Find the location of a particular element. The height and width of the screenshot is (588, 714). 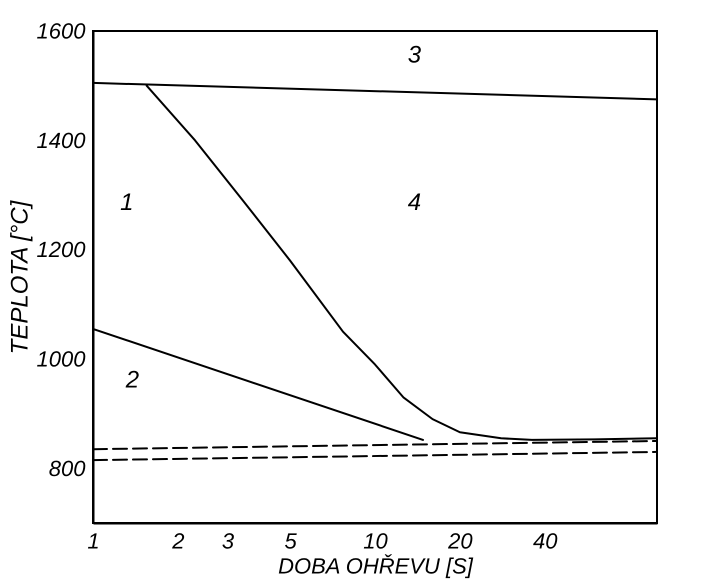

y-tick-label: 1600 is located at coordinates (61, 31).